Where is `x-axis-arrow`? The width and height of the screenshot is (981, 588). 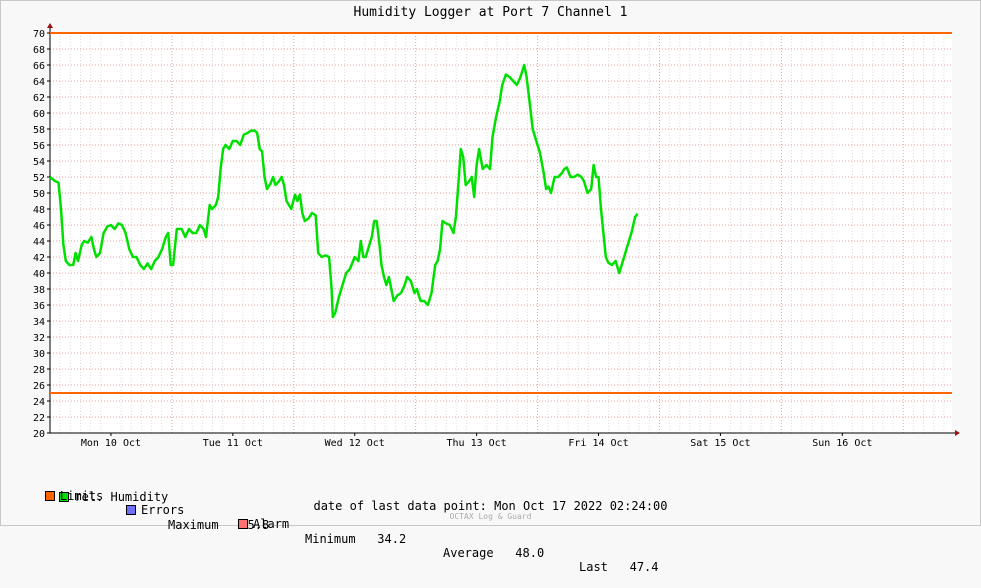 x-axis-arrow is located at coordinates (957, 433).